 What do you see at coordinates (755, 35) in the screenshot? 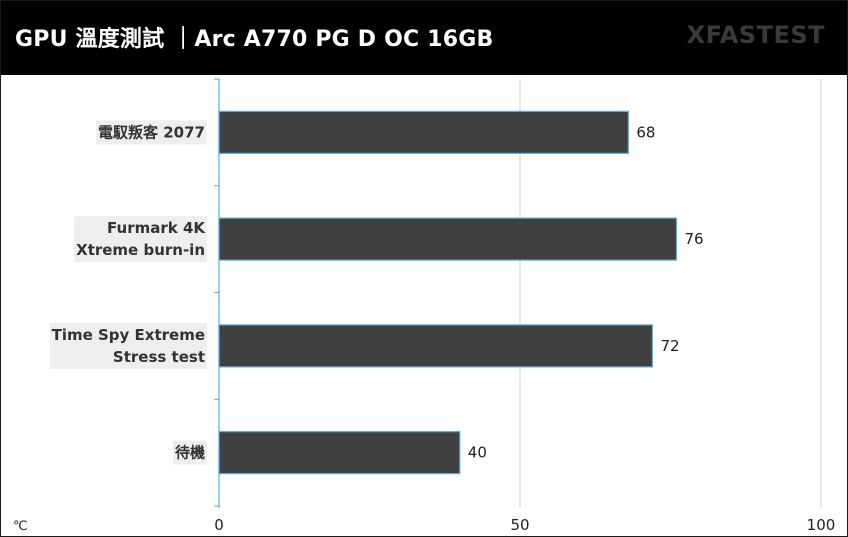
I see `brand-watermark: XFASTEST` at bounding box center [755, 35].